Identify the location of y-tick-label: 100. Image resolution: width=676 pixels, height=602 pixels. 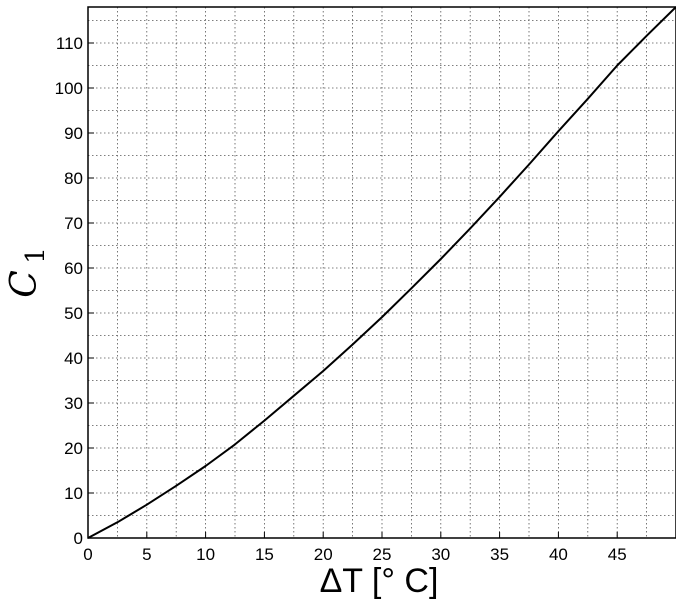
(69, 88).